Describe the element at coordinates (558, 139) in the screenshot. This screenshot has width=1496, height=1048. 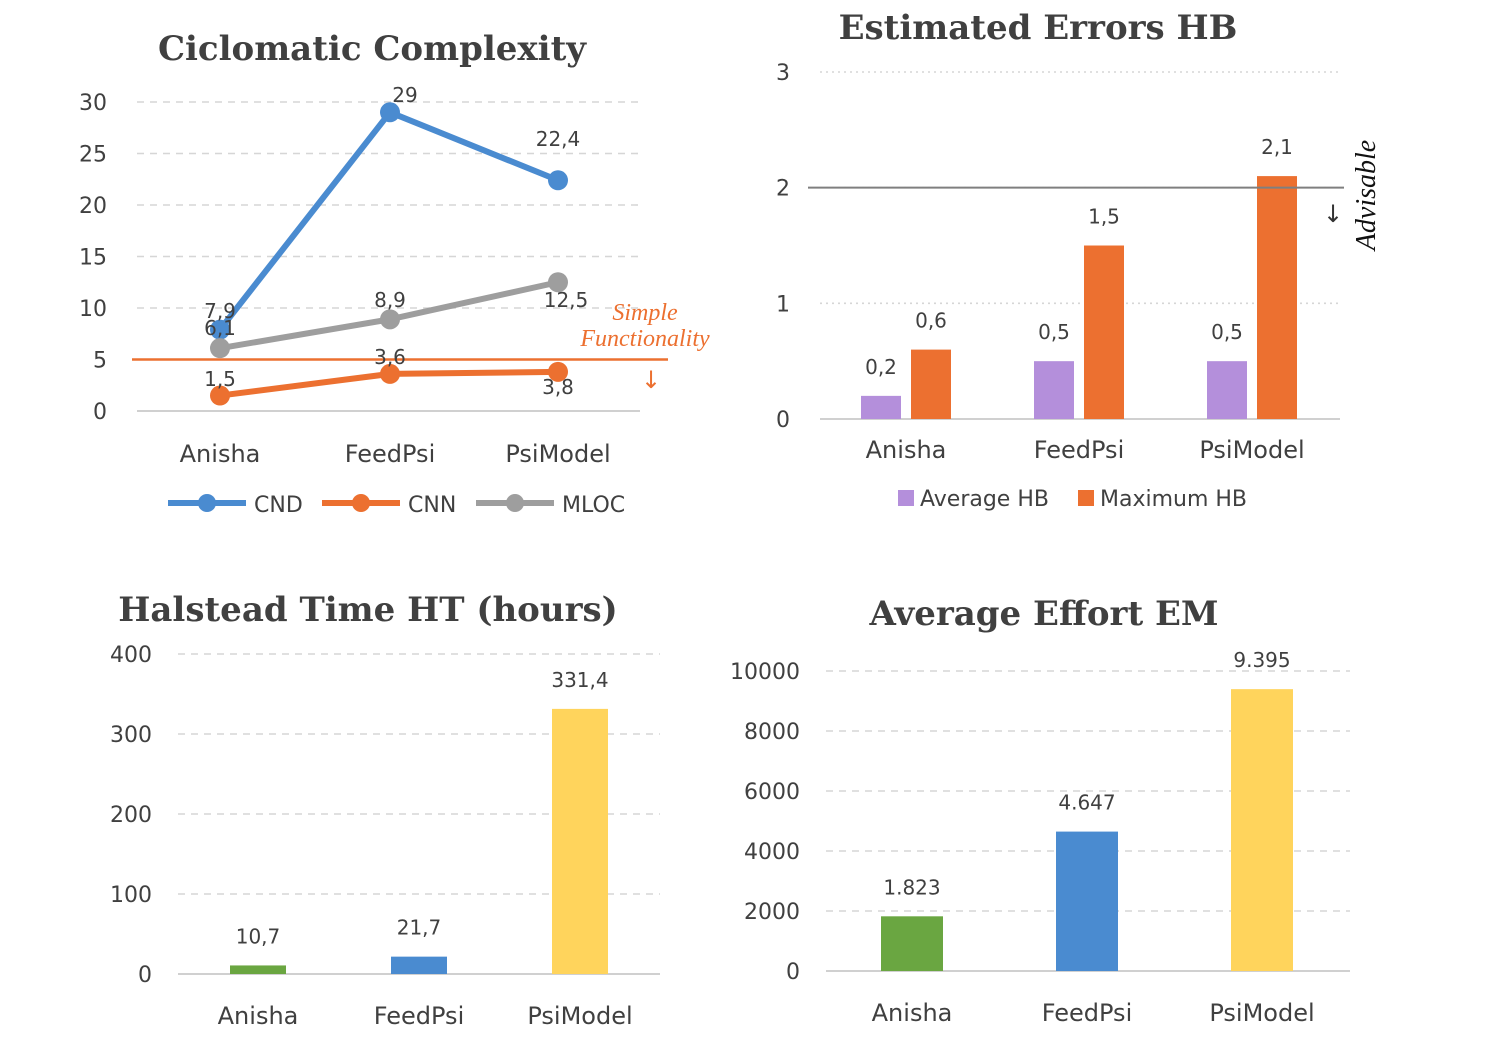
I see `data-label: 22,4` at that location.